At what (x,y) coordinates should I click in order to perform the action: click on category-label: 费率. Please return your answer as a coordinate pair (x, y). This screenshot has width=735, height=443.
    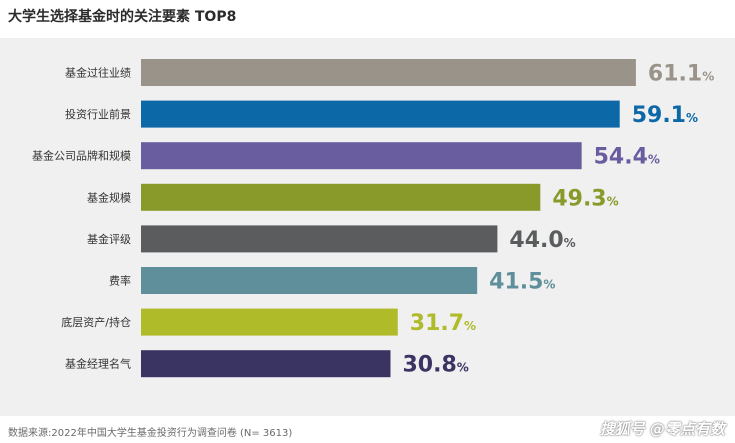
    Looking at the image, I should click on (120, 281).